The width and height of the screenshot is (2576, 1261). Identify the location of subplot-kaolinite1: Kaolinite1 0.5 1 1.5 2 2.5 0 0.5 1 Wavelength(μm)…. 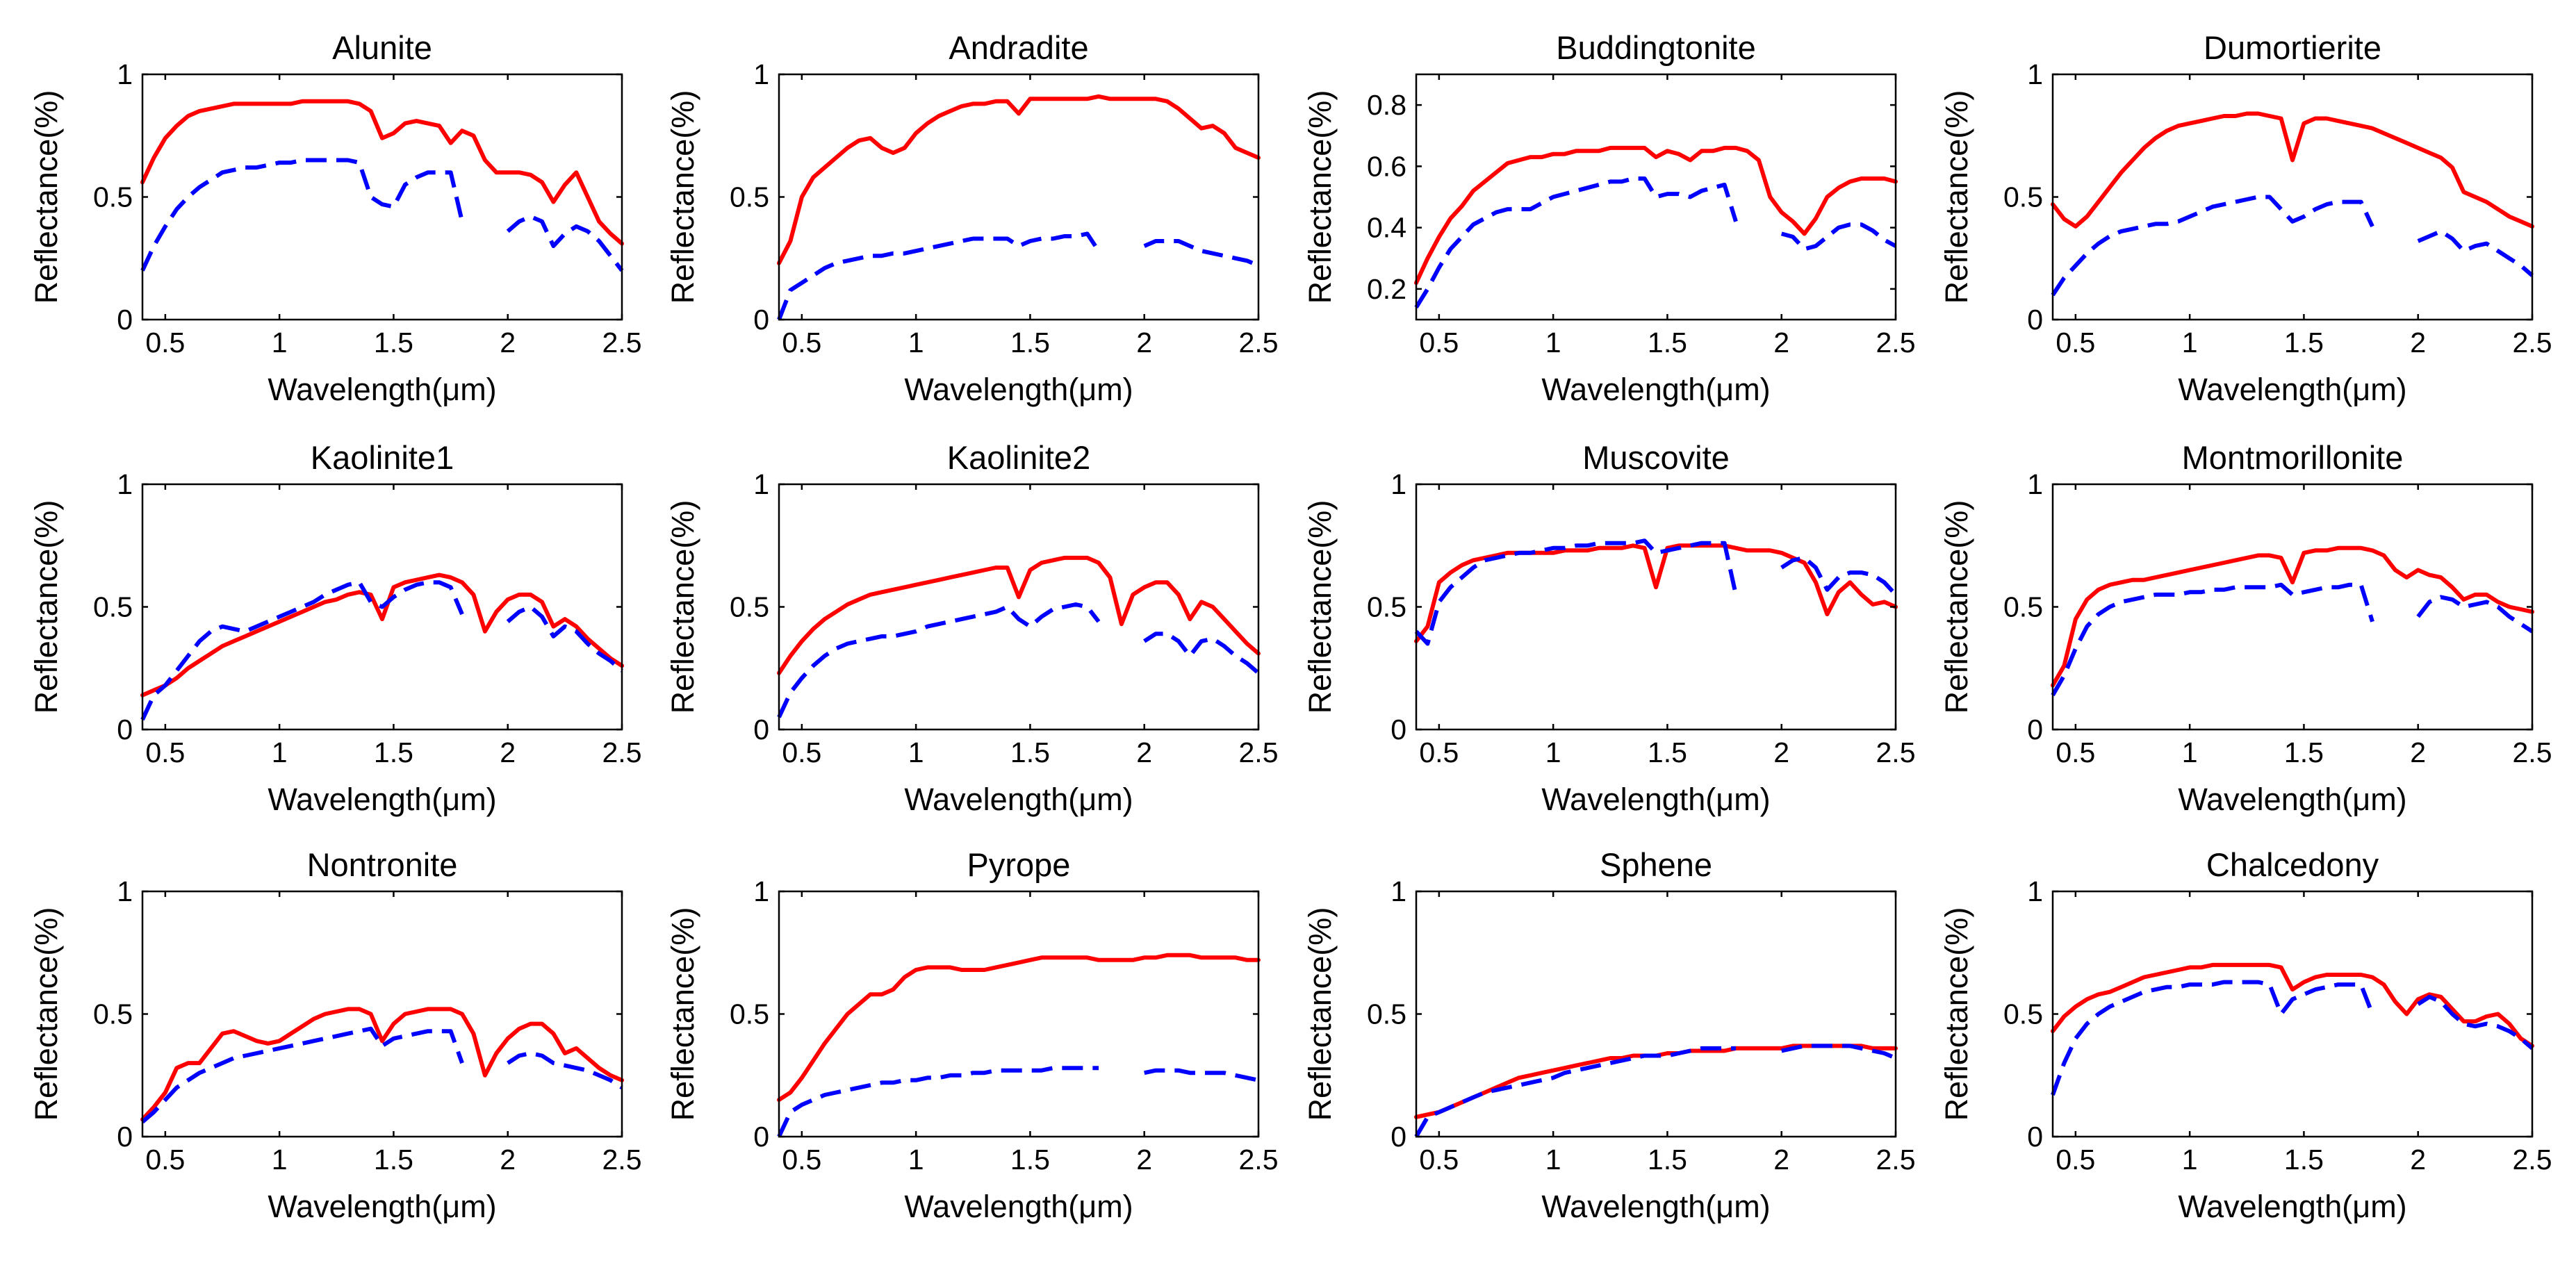
(335, 628).